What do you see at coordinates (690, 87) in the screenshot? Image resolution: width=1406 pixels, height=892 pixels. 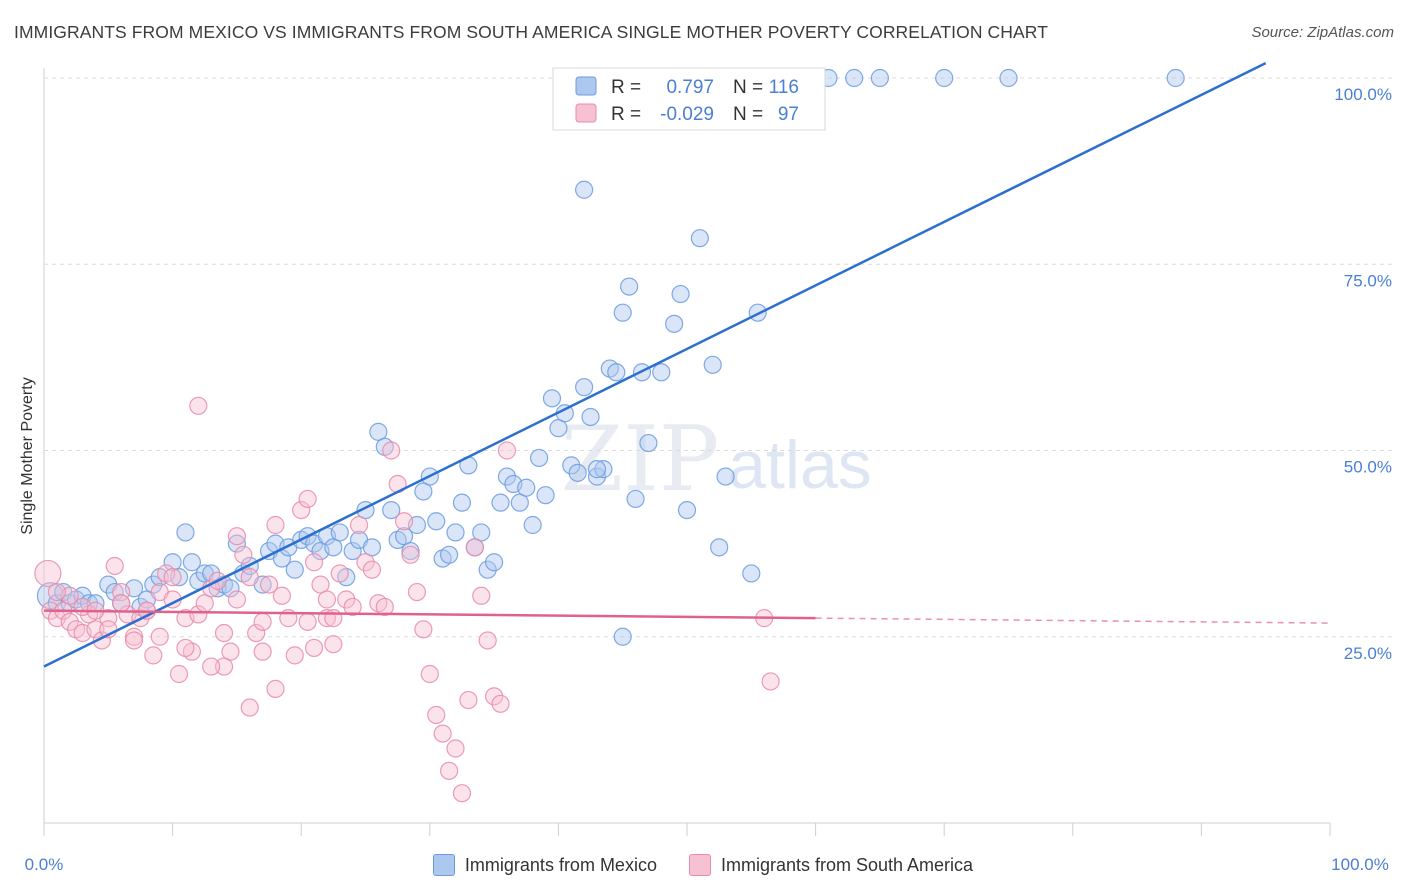 I see `stats-r-value: 0.797` at bounding box center [690, 87].